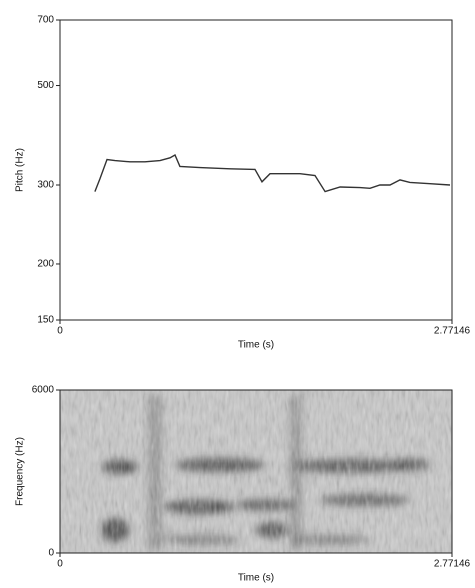 This screenshot has height=588, width=475. Describe the element at coordinates (20, 170) in the screenshot. I see `y-axis-label: Pitch (Hz)` at that location.